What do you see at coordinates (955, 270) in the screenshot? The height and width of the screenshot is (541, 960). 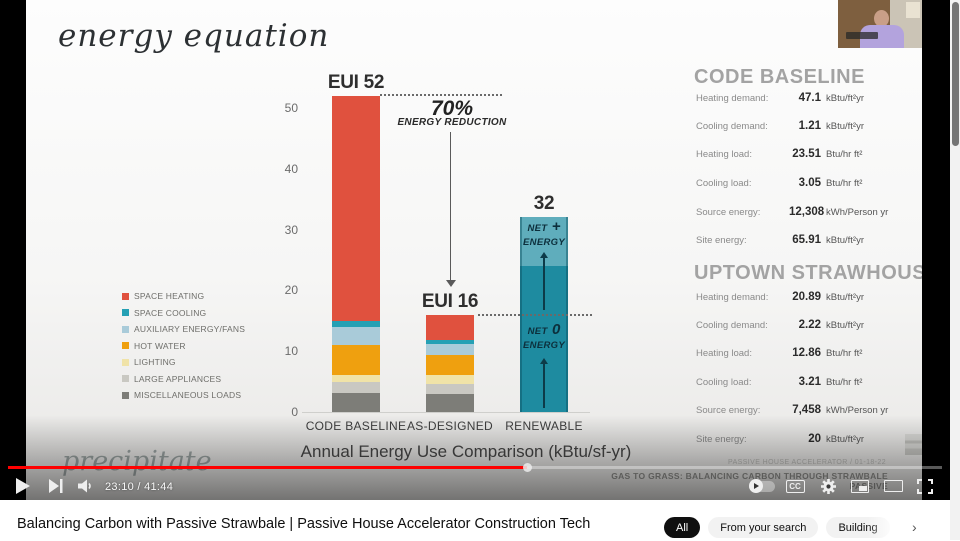 I see `page-scrollbar` at bounding box center [955, 270].